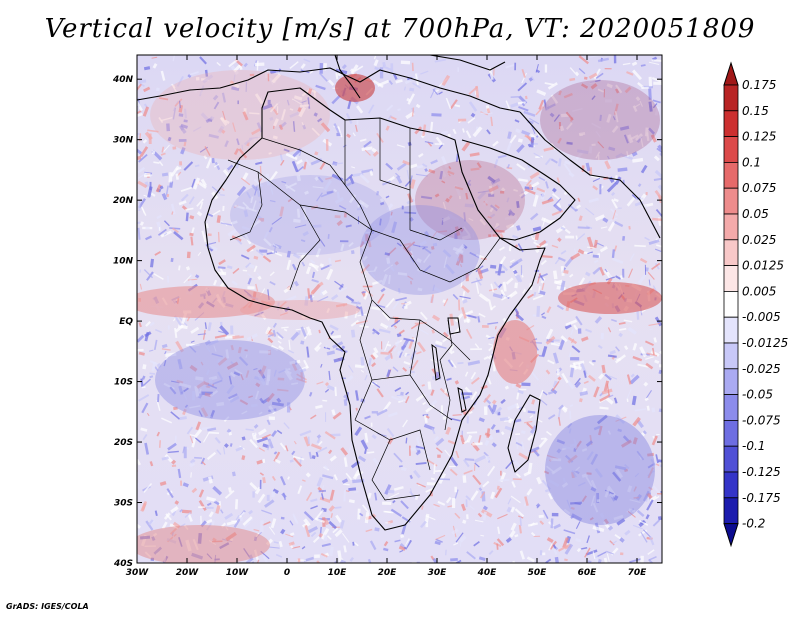 The image size is (800, 618). I want to click on colorbar-top-arrow, so click(731, 73).